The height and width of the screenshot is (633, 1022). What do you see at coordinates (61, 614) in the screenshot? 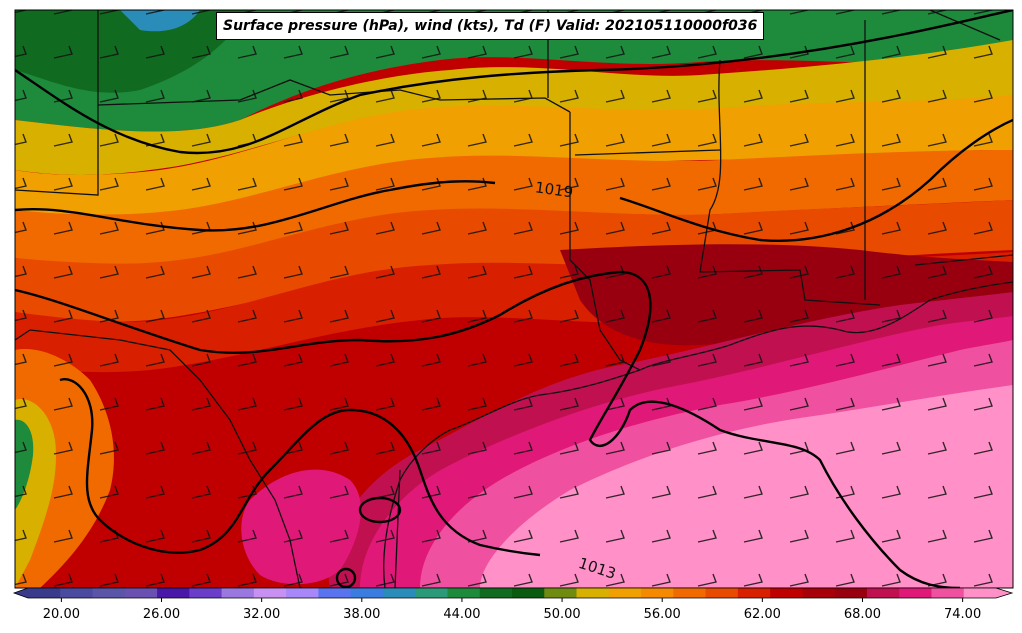
I see `colorbar-tick-label: 20.00` at bounding box center [61, 614].